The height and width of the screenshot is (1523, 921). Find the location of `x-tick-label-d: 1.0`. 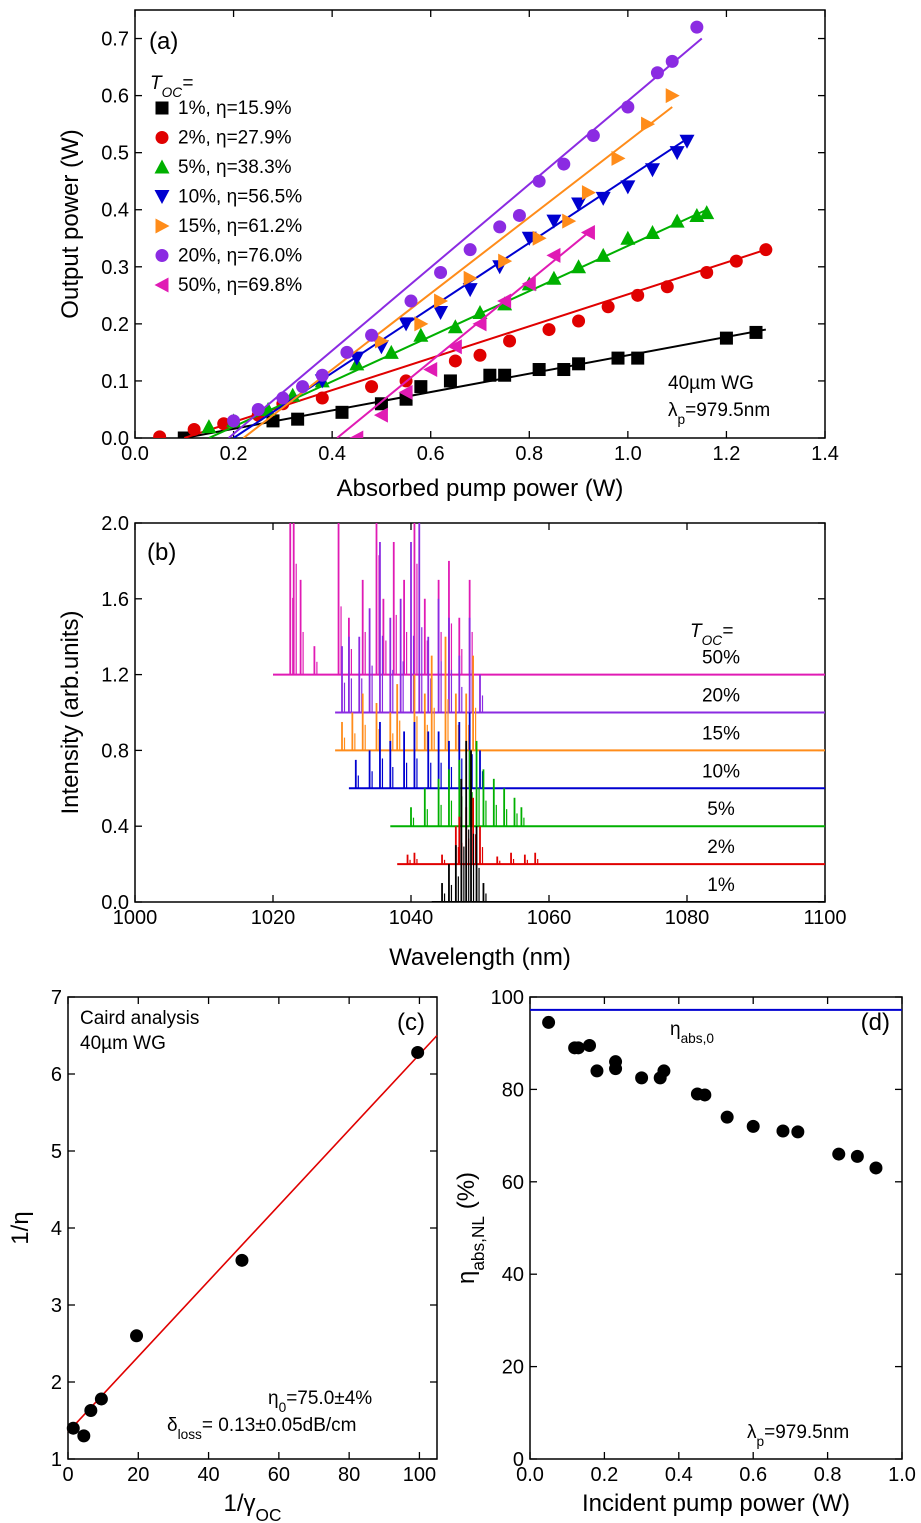

x-tick-label-d: 1.0 is located at coordinates (902, 1475).